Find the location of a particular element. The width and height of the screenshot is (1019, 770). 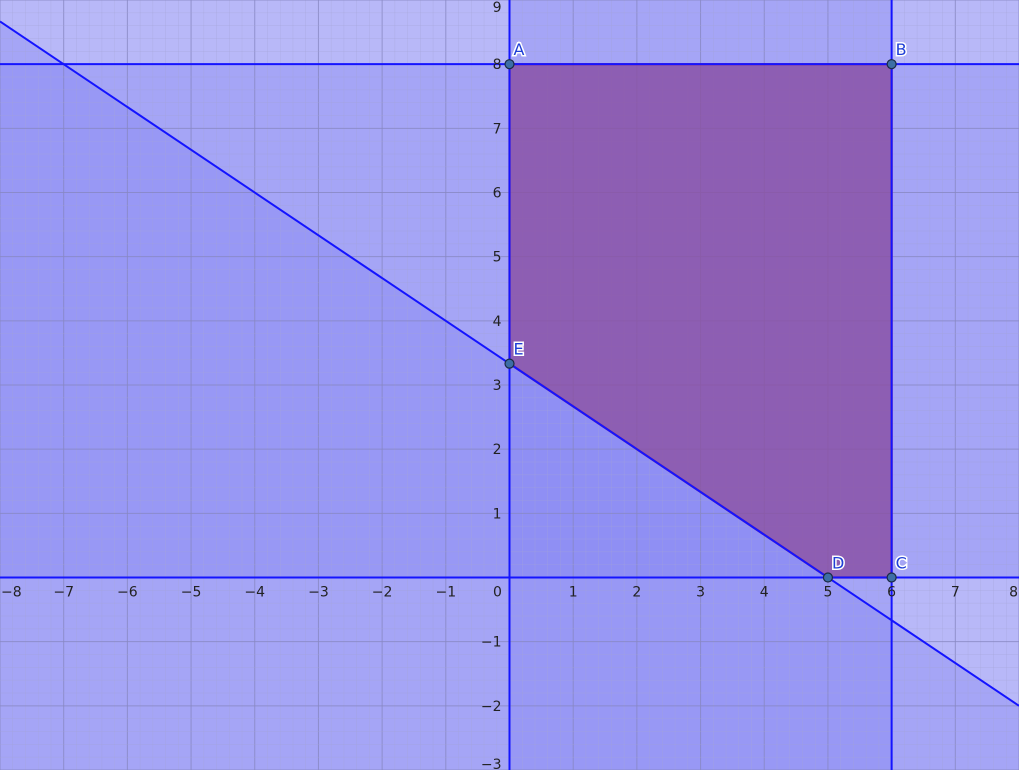

point-b-label: B is located at coordinates (901, 49).